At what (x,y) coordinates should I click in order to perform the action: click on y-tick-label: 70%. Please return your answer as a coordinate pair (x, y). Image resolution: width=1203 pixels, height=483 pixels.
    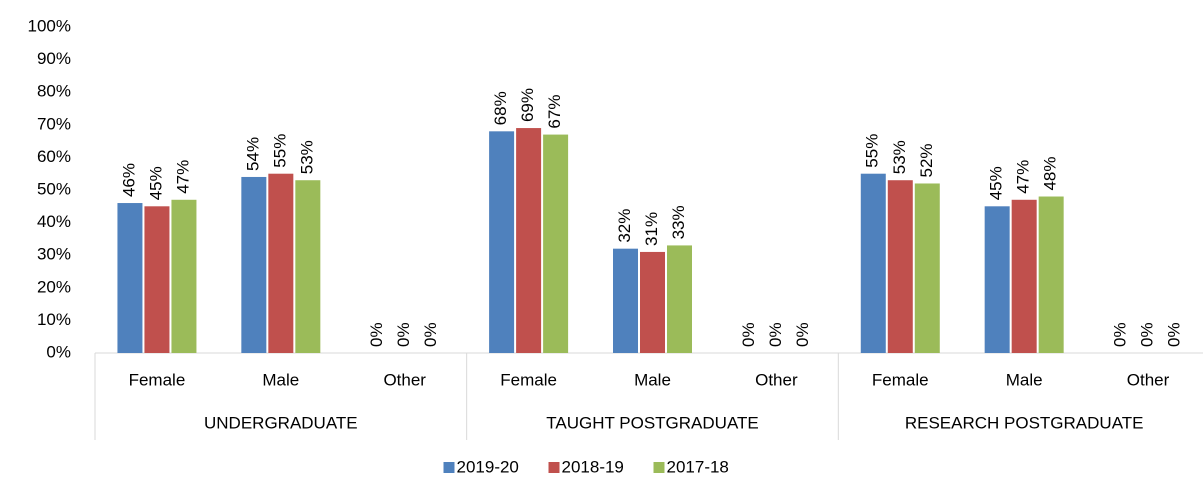
    Looking at the image, I should click on (54, 123).